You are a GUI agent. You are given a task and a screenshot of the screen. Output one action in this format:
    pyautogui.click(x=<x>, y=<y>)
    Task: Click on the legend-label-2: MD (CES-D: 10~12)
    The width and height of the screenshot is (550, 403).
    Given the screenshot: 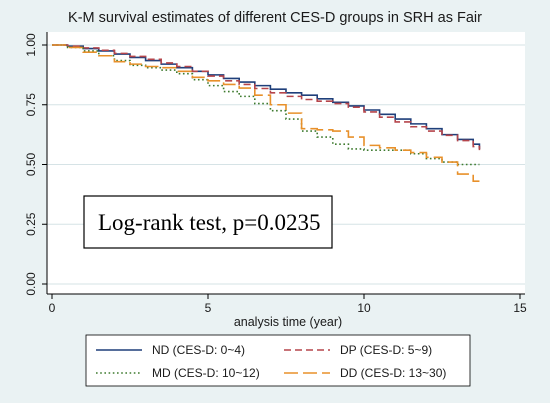 What is the action you would take?
    pyautogui.click(x=206, y=373)
    